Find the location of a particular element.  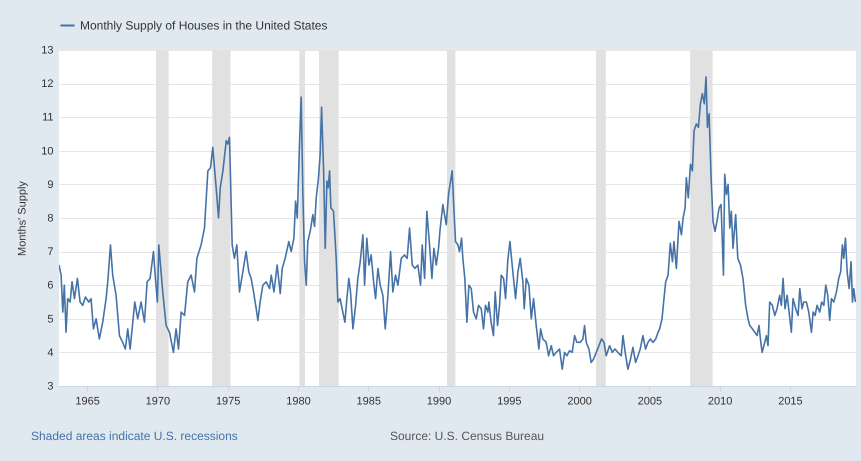

x-tick-label: 2015 is located at coordinates (790, 402).